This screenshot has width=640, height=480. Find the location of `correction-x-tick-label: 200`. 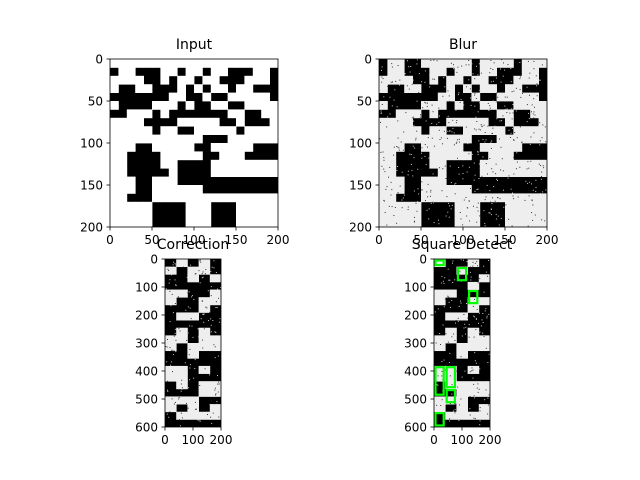

correction-x-tick-label: 200 is located at coordinates (221, 440).